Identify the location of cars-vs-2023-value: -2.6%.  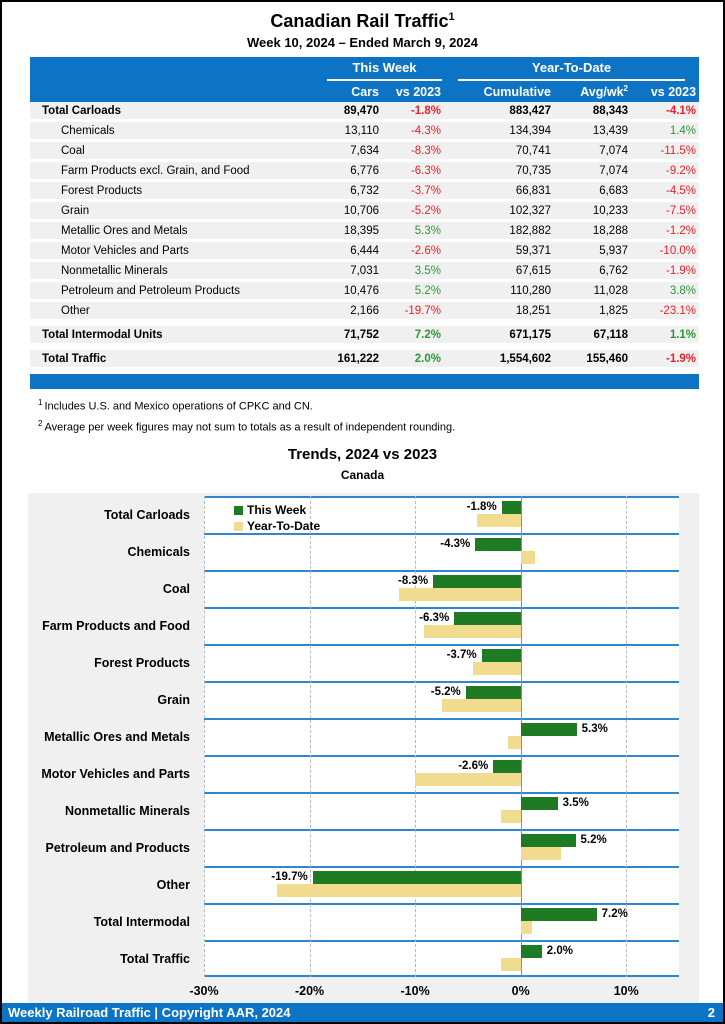
(413, 252).